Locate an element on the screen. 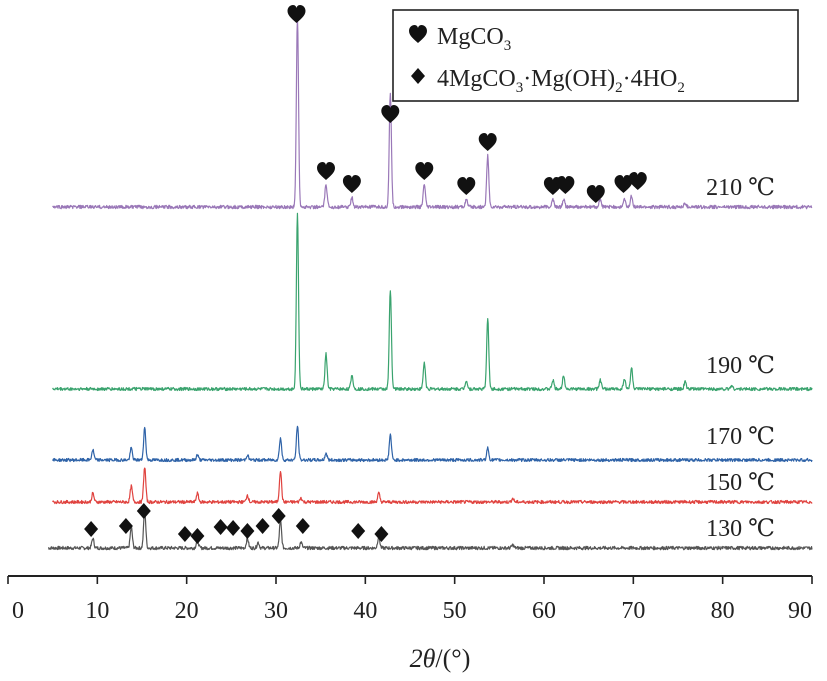  x-tick-label: 10 is located at coordinates (97, 611).